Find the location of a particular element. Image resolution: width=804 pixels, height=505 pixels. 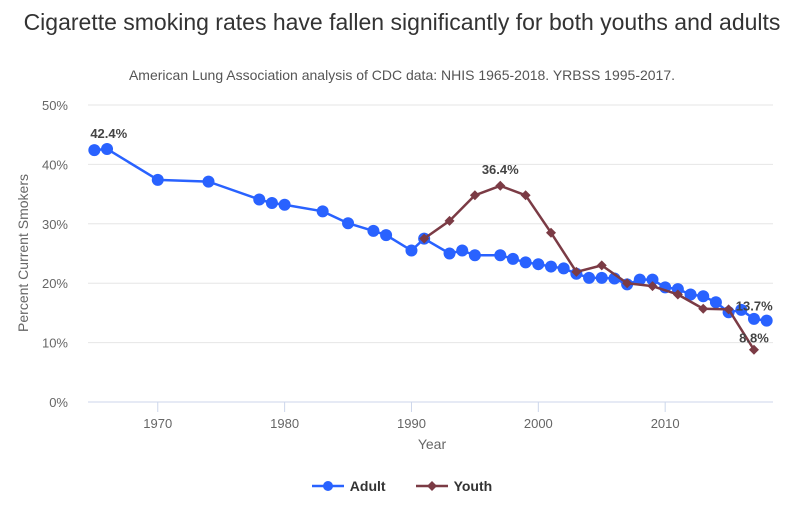

y-tick-label: 30% is located at coordinates (55, 224).